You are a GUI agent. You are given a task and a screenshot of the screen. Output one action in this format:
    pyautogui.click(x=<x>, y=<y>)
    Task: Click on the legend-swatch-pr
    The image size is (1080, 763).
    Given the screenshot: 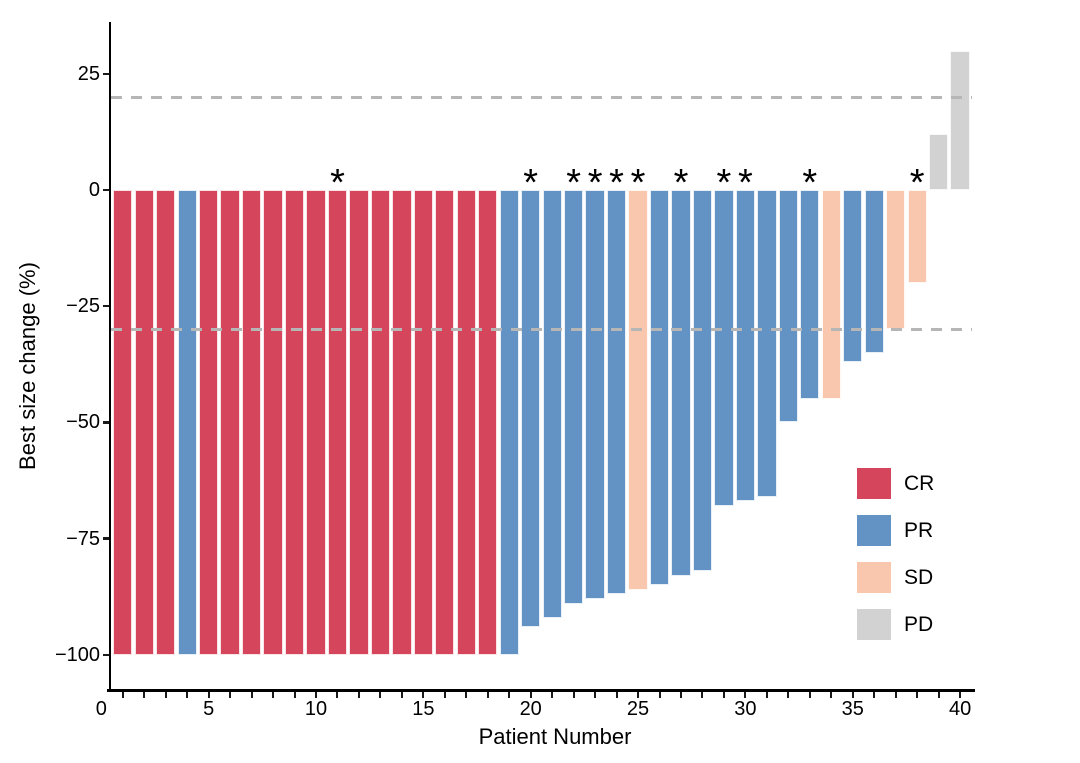 What is the action you would take?
    pyautogui.click(x=874, y=530)
    